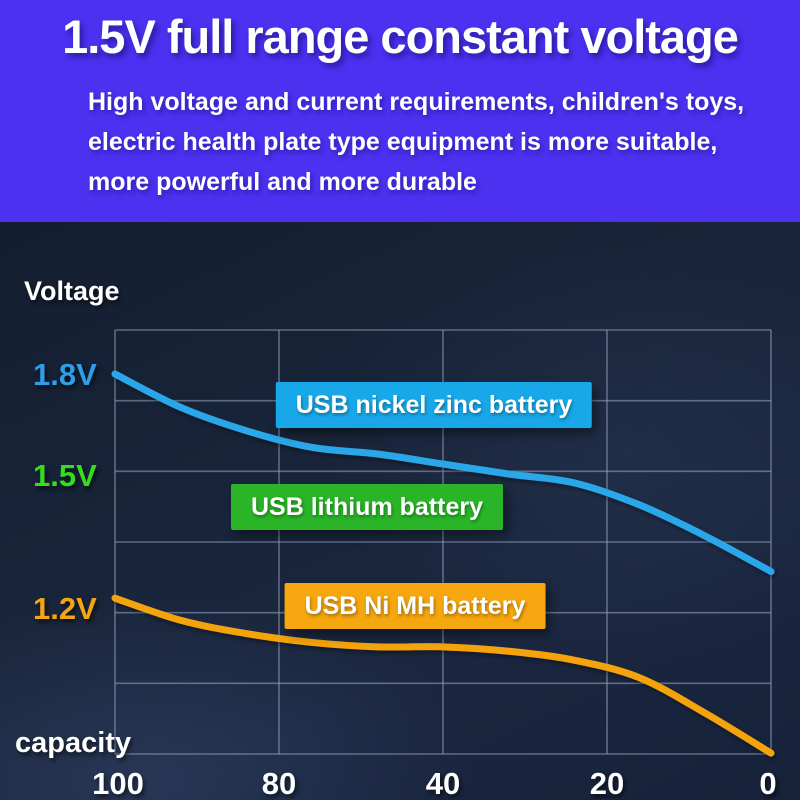 The image size is (800, 800). What do you see at coordinates (73, 743) in the screenshot?
I see `x-axis-title: capacity` at bounding box center [73, 743].